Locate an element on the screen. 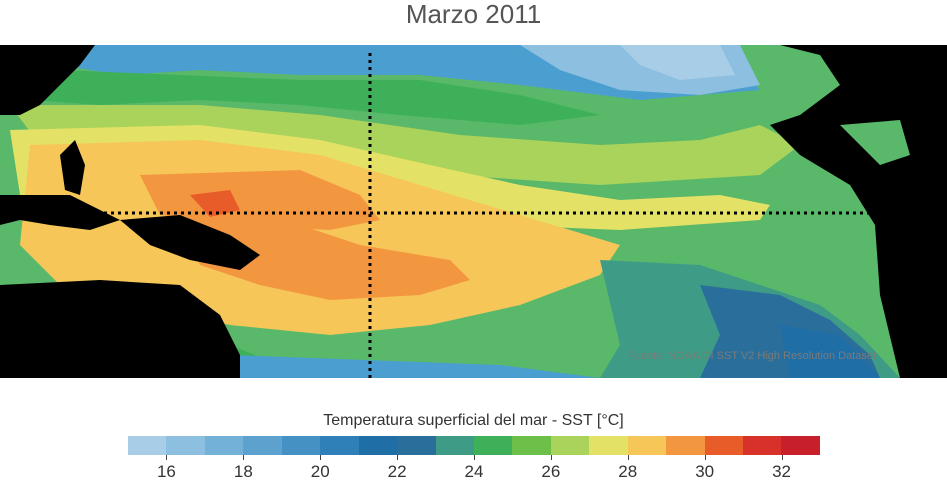  colorbar-tick-label: 32 is located at coordinates (781, 471).